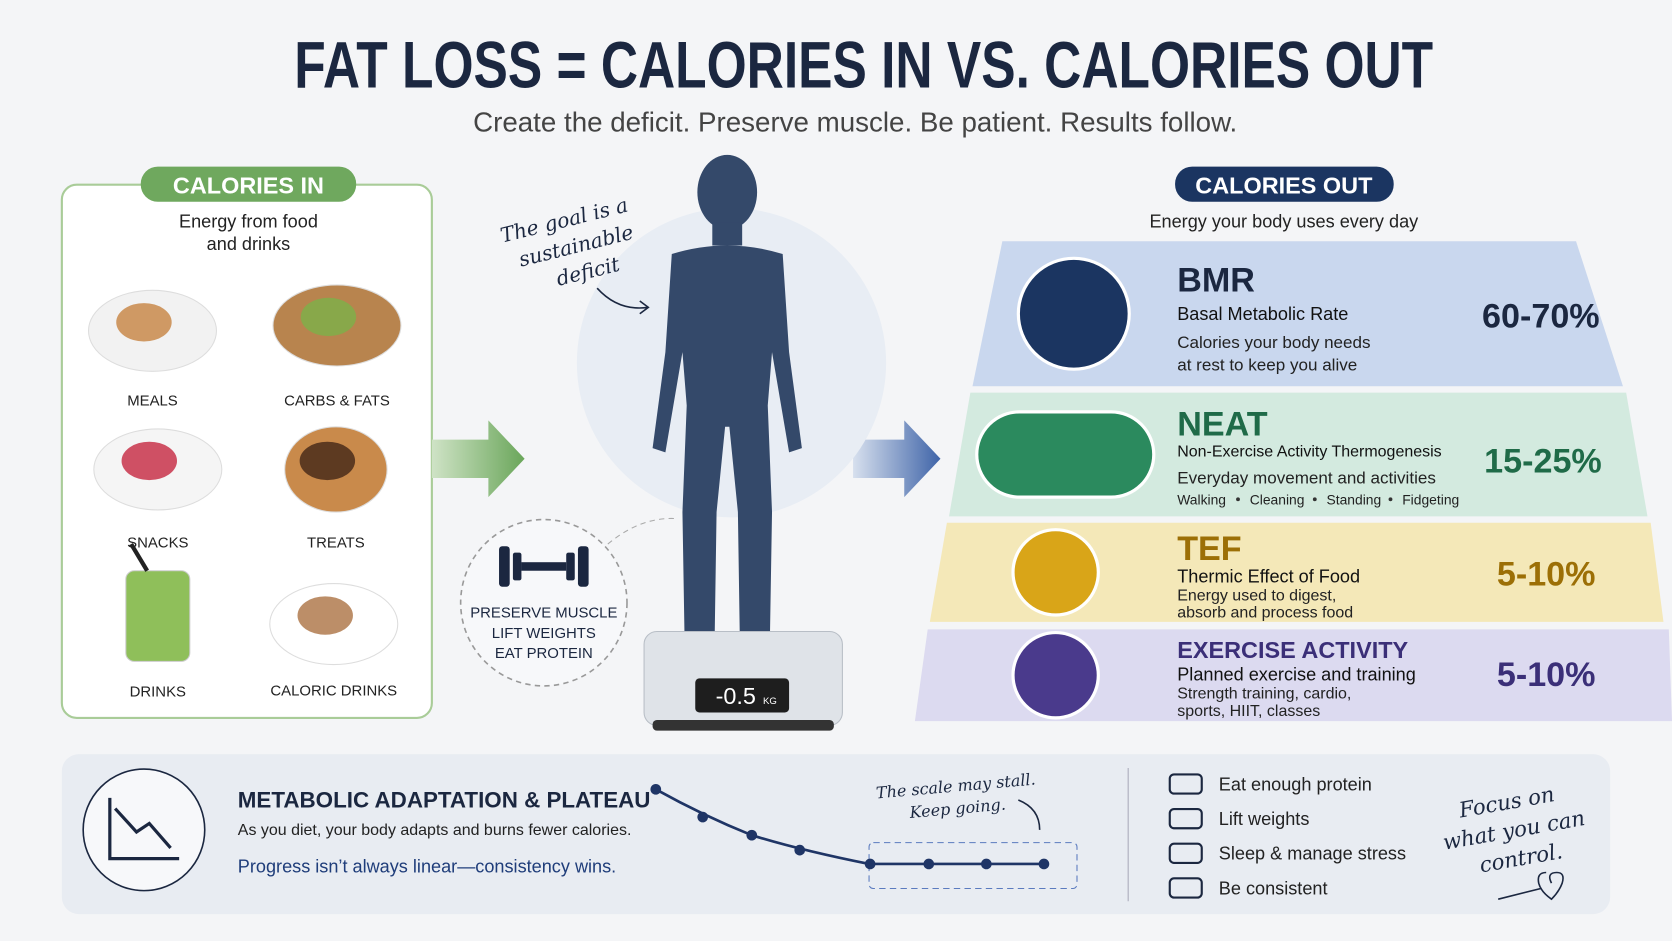  I want to click on calories-out-label: CALORIES OUT, so click(1284, 185).